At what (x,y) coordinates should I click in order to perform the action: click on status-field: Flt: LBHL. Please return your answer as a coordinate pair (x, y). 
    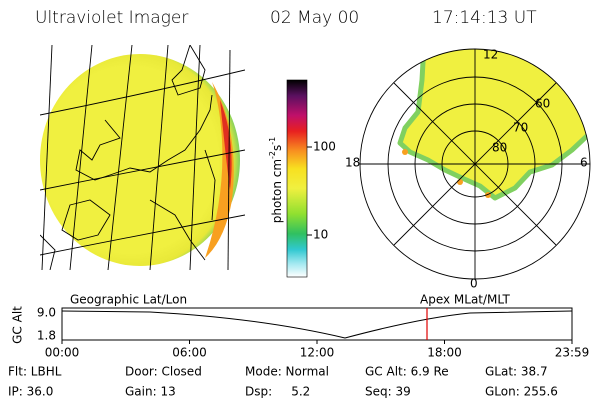
    Looking at the image, I should click on (35, 372).